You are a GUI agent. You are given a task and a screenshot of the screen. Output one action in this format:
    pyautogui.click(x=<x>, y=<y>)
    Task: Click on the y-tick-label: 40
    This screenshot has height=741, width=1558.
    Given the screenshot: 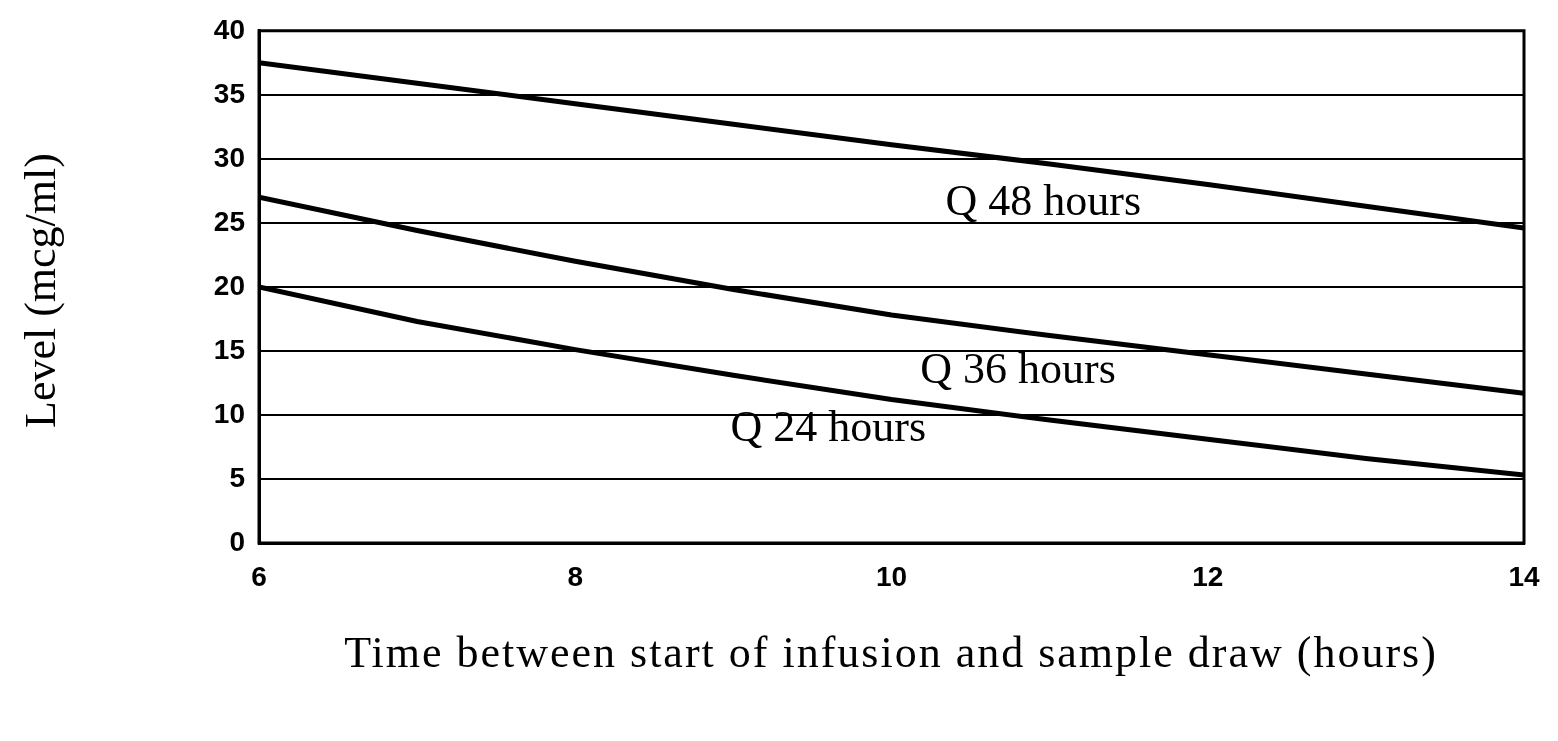 What is the action you would take?
    pyautogui.click(x=229, y=29)
    